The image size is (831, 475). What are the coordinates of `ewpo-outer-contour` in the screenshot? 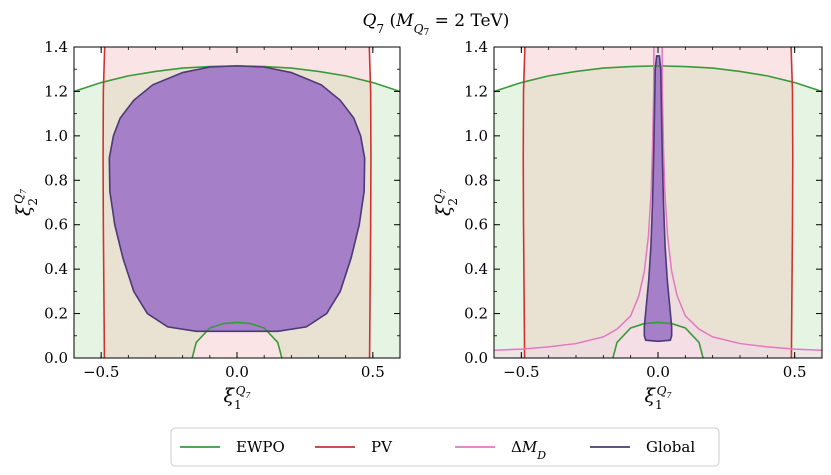 It's located at (658, 79).